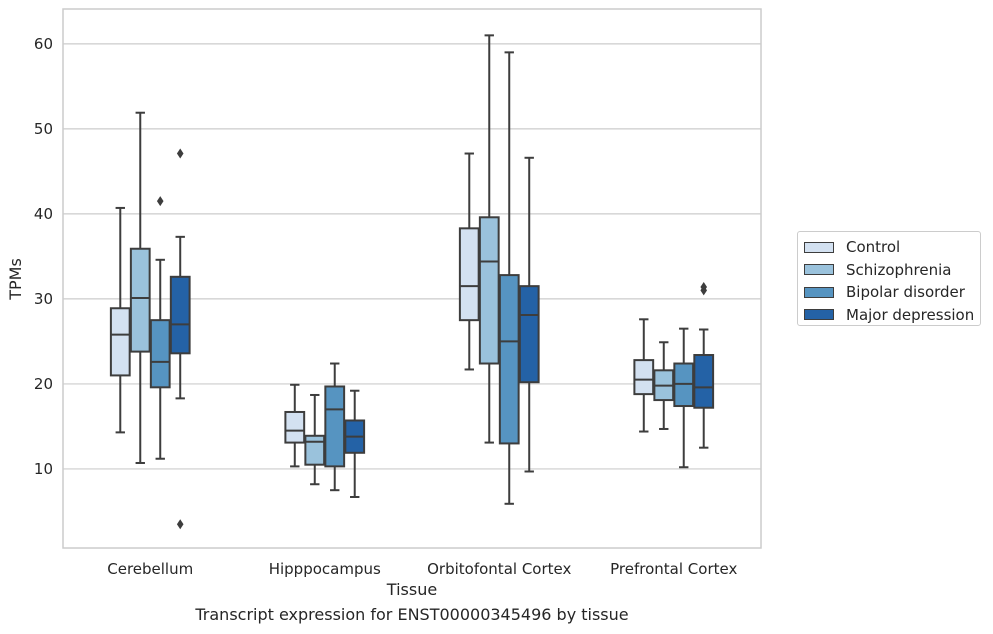 The height and width of the screenshot is (634, 993). What do you see at coordinates (43, 214) in the screenshot?
I see `y-tick-label: 40` at bounding box center [43, 214].